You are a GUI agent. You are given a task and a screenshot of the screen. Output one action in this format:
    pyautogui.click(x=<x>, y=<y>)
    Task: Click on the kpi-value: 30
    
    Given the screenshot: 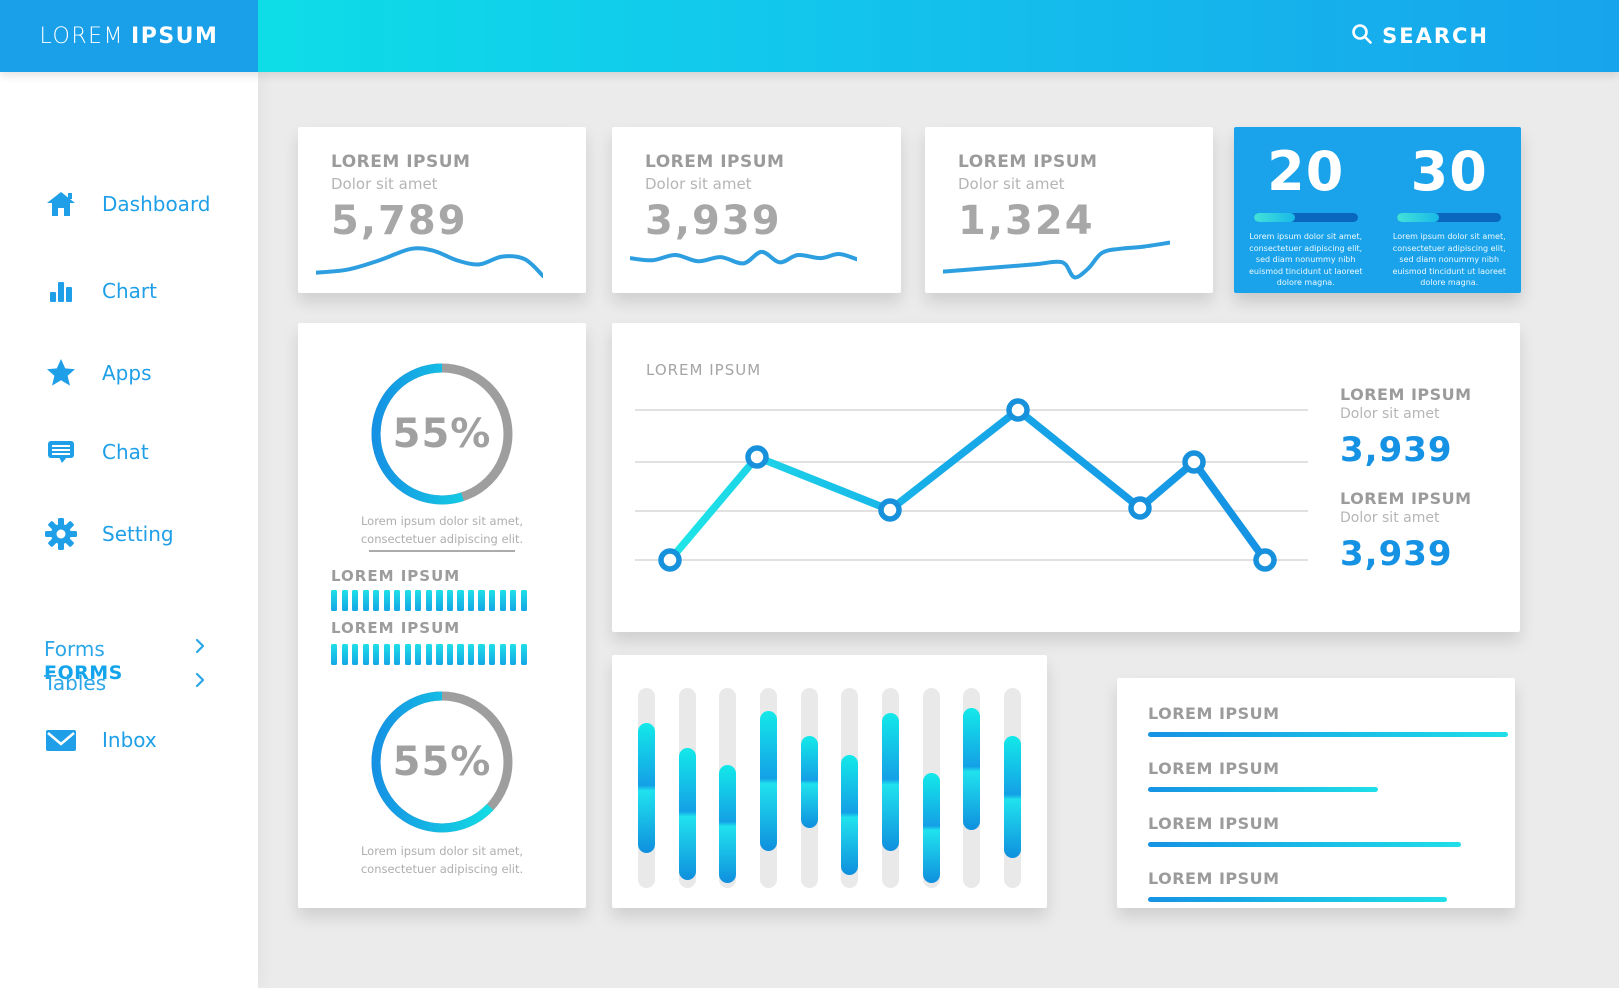 What is the action you would take?
    pyautogui.click(x=1449, y=171)
    